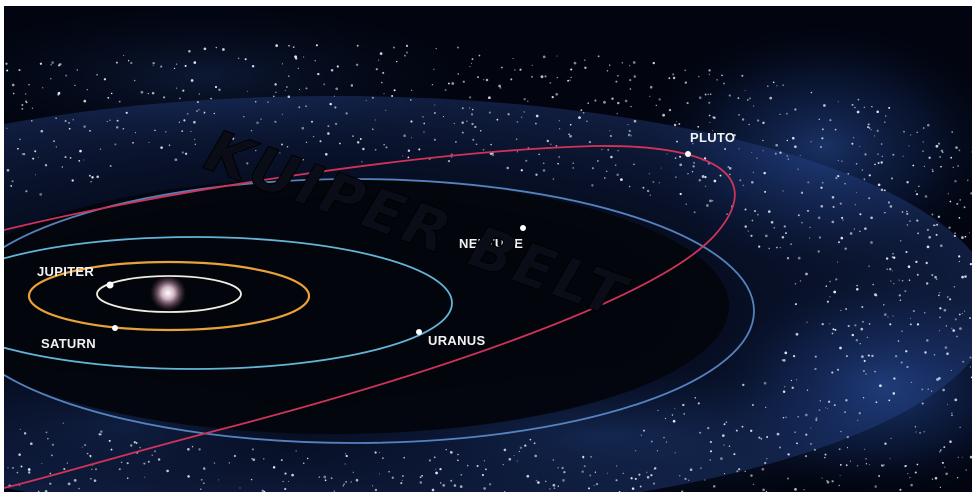 The height and width of the screenshot is (496, 976). What do you see at coordinates (228, 303) in the screenshot?
I see `uranus-orbit` at bounding box center [228, 303].